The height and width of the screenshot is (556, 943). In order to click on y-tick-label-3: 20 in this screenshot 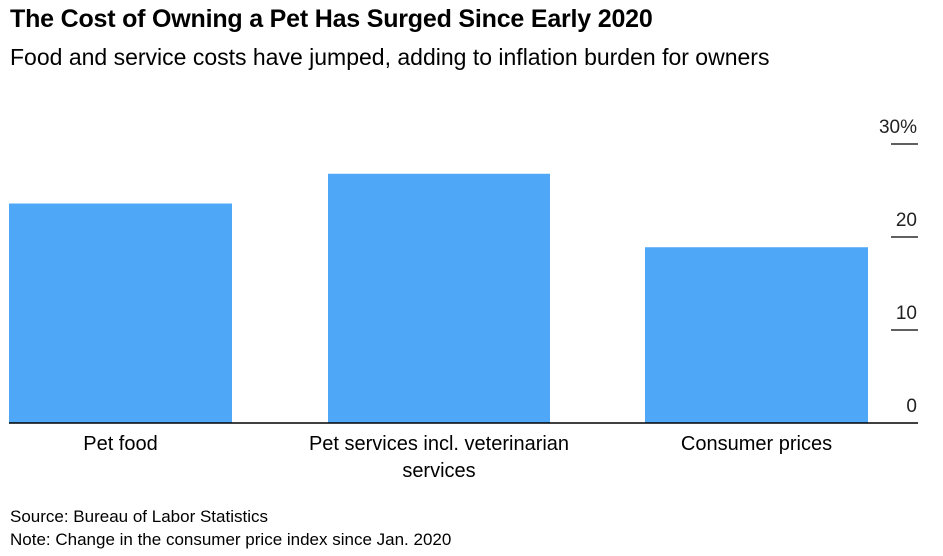, I will do `click(906, 220)`.